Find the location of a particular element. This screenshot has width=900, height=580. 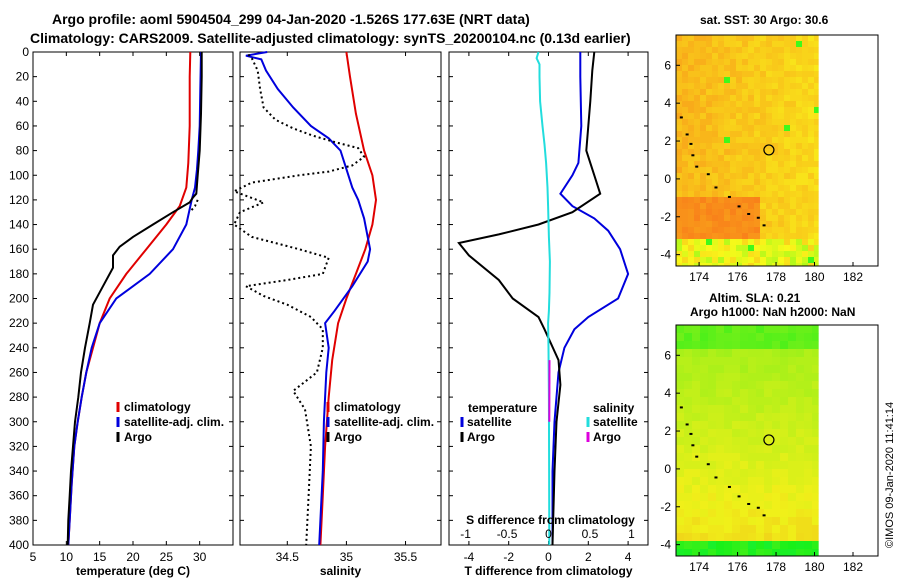

sla-map-ytick-label: 4 is located at coordinates (667, 393).